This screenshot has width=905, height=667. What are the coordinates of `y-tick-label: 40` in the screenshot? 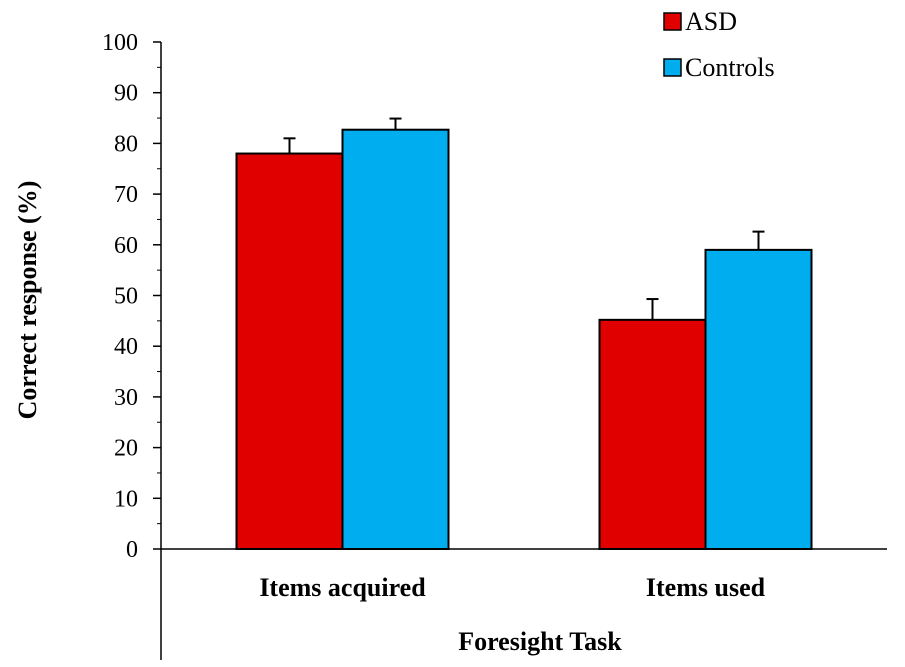 It's located at (126, 347).